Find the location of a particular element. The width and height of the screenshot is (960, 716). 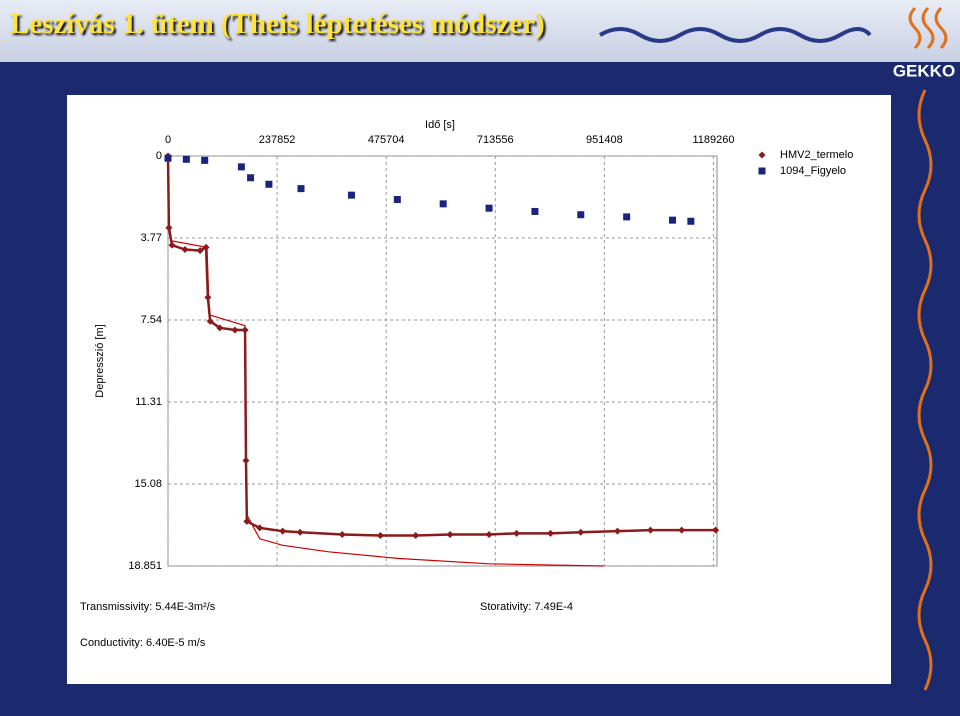

annotation: Transmissivity: 5.44E-3m²/s is located at coordinates (148, 607).